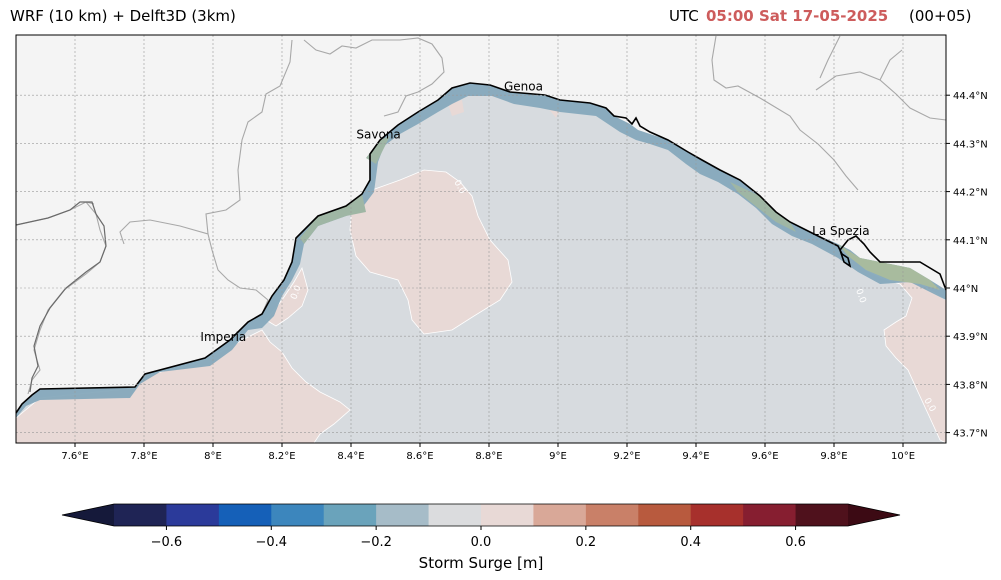 The width and height of the screenshot is (1001, 580). What do you see at coordinates (488, 456) in the screenshot?
I see `x-tick-label: 8.8°E` at bounding box center [488, 456].